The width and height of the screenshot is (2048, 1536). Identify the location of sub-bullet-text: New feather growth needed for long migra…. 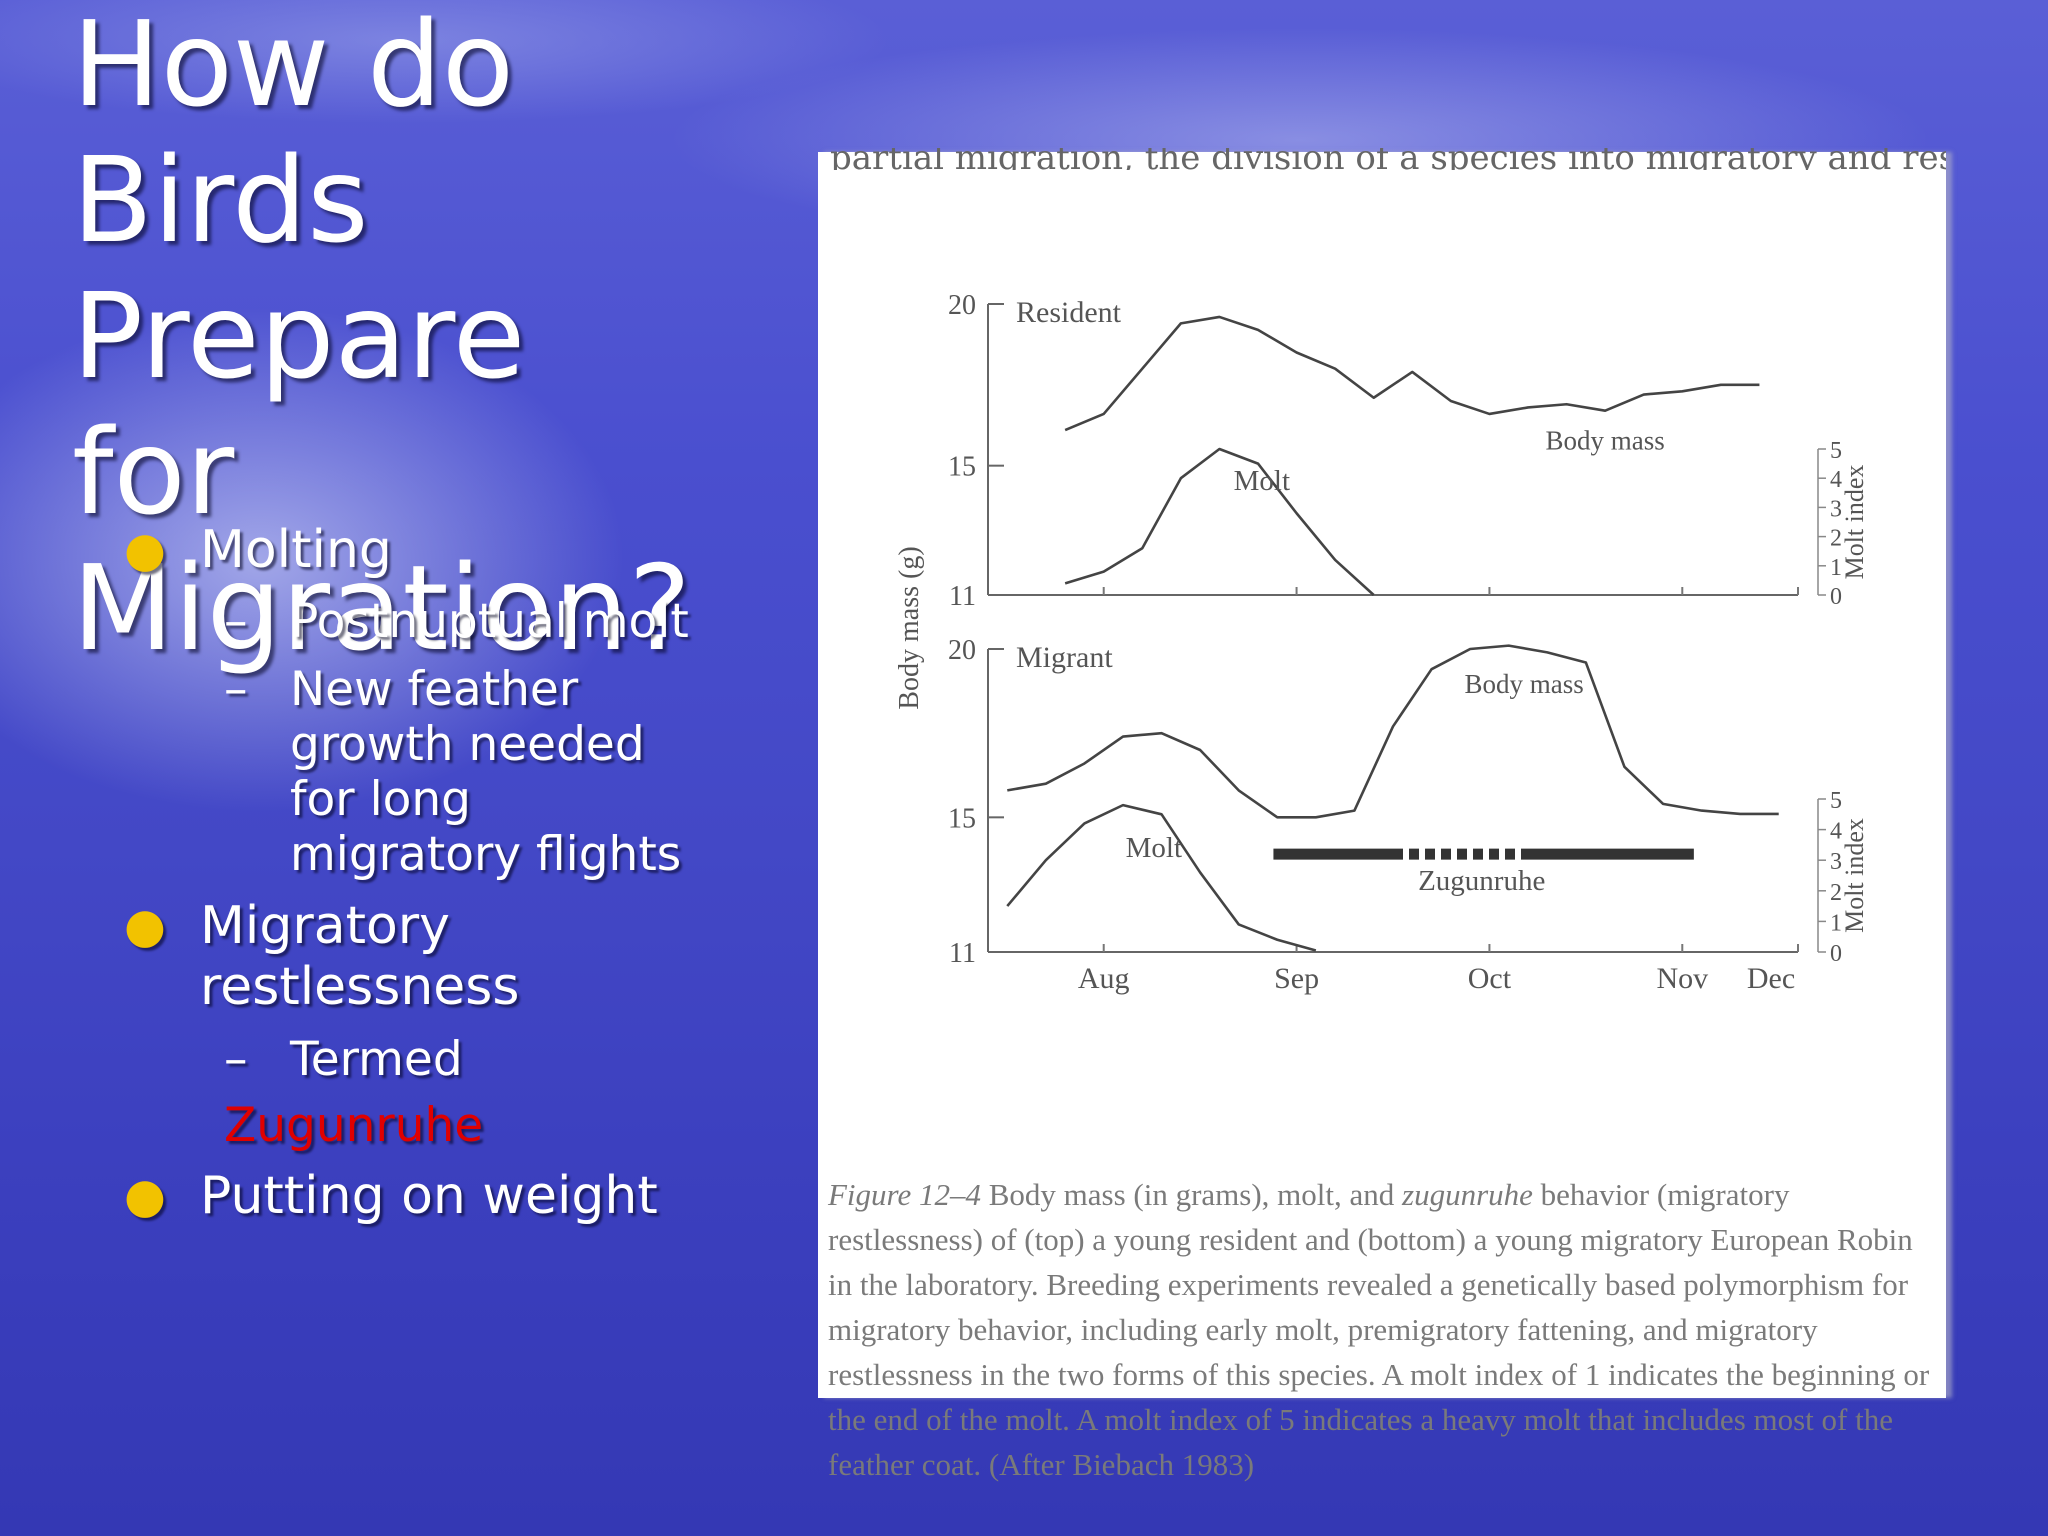
(486, 772).